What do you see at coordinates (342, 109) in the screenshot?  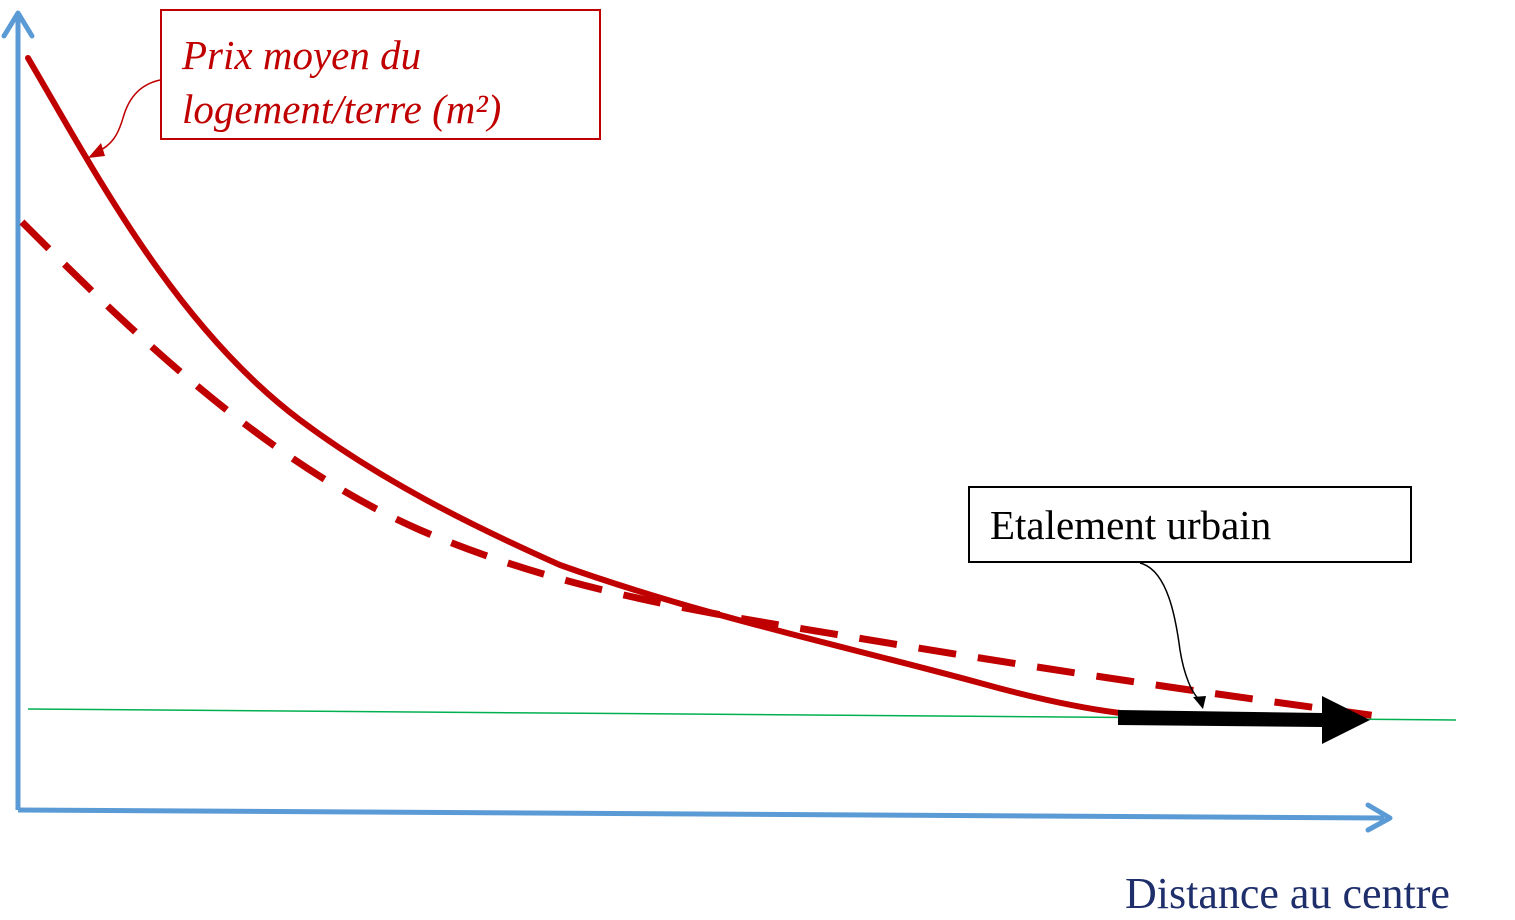 I see `price-label-line2: logement/terre (m²)` at bounding box center [342, 109].